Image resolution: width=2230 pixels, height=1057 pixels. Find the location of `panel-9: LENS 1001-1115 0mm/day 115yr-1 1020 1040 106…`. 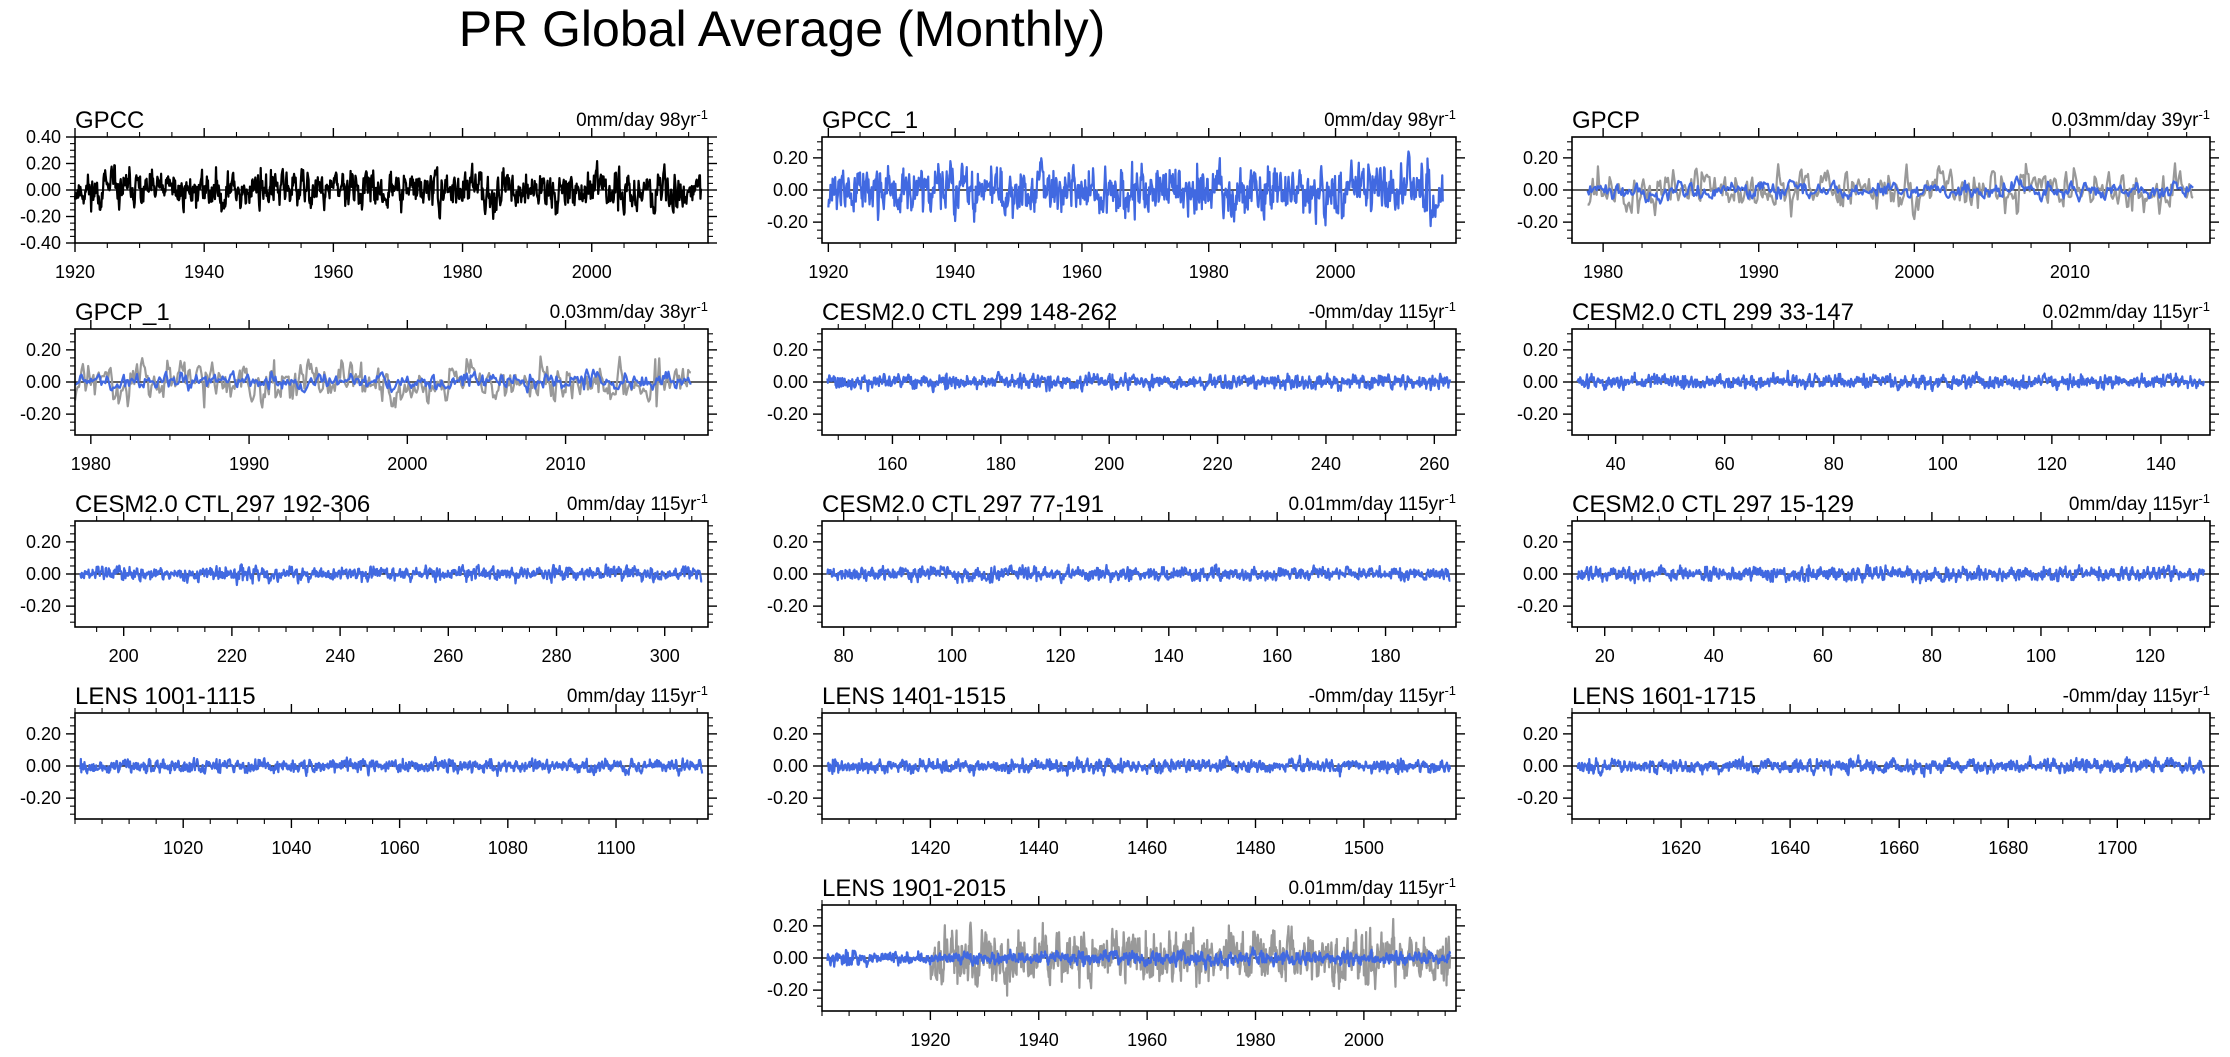

panel-9: LENS 1001-1115 0mm/day 115yr-1 1020 1040 106… is located at coordinates (368, 770).